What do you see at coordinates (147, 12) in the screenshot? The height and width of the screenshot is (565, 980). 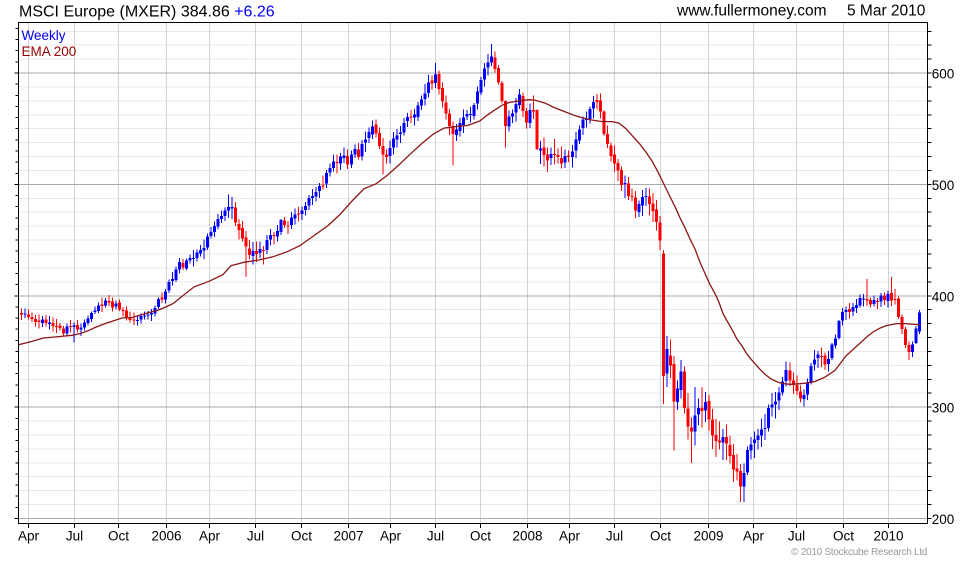 I see `svg-text:MSCI Europe (MXER) 384.86 +6.2: MSCI Europe (MXER) 384.86 +6.26` at bounding box center [147, 12].